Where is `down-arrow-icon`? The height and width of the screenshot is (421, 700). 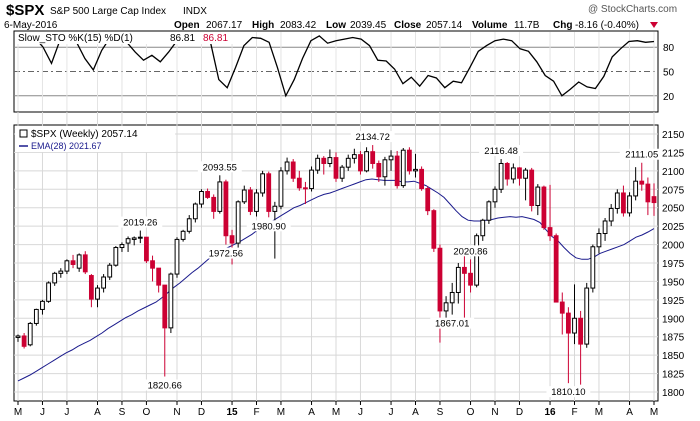
down-arrow-icon is located at coordinates (654, 25).